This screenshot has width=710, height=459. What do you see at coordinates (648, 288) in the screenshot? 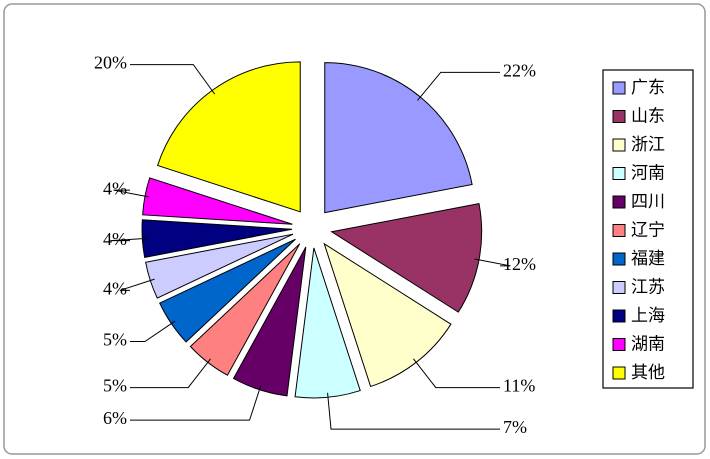
I see `legend-label: 江苏` at bounding box center [648, 288].